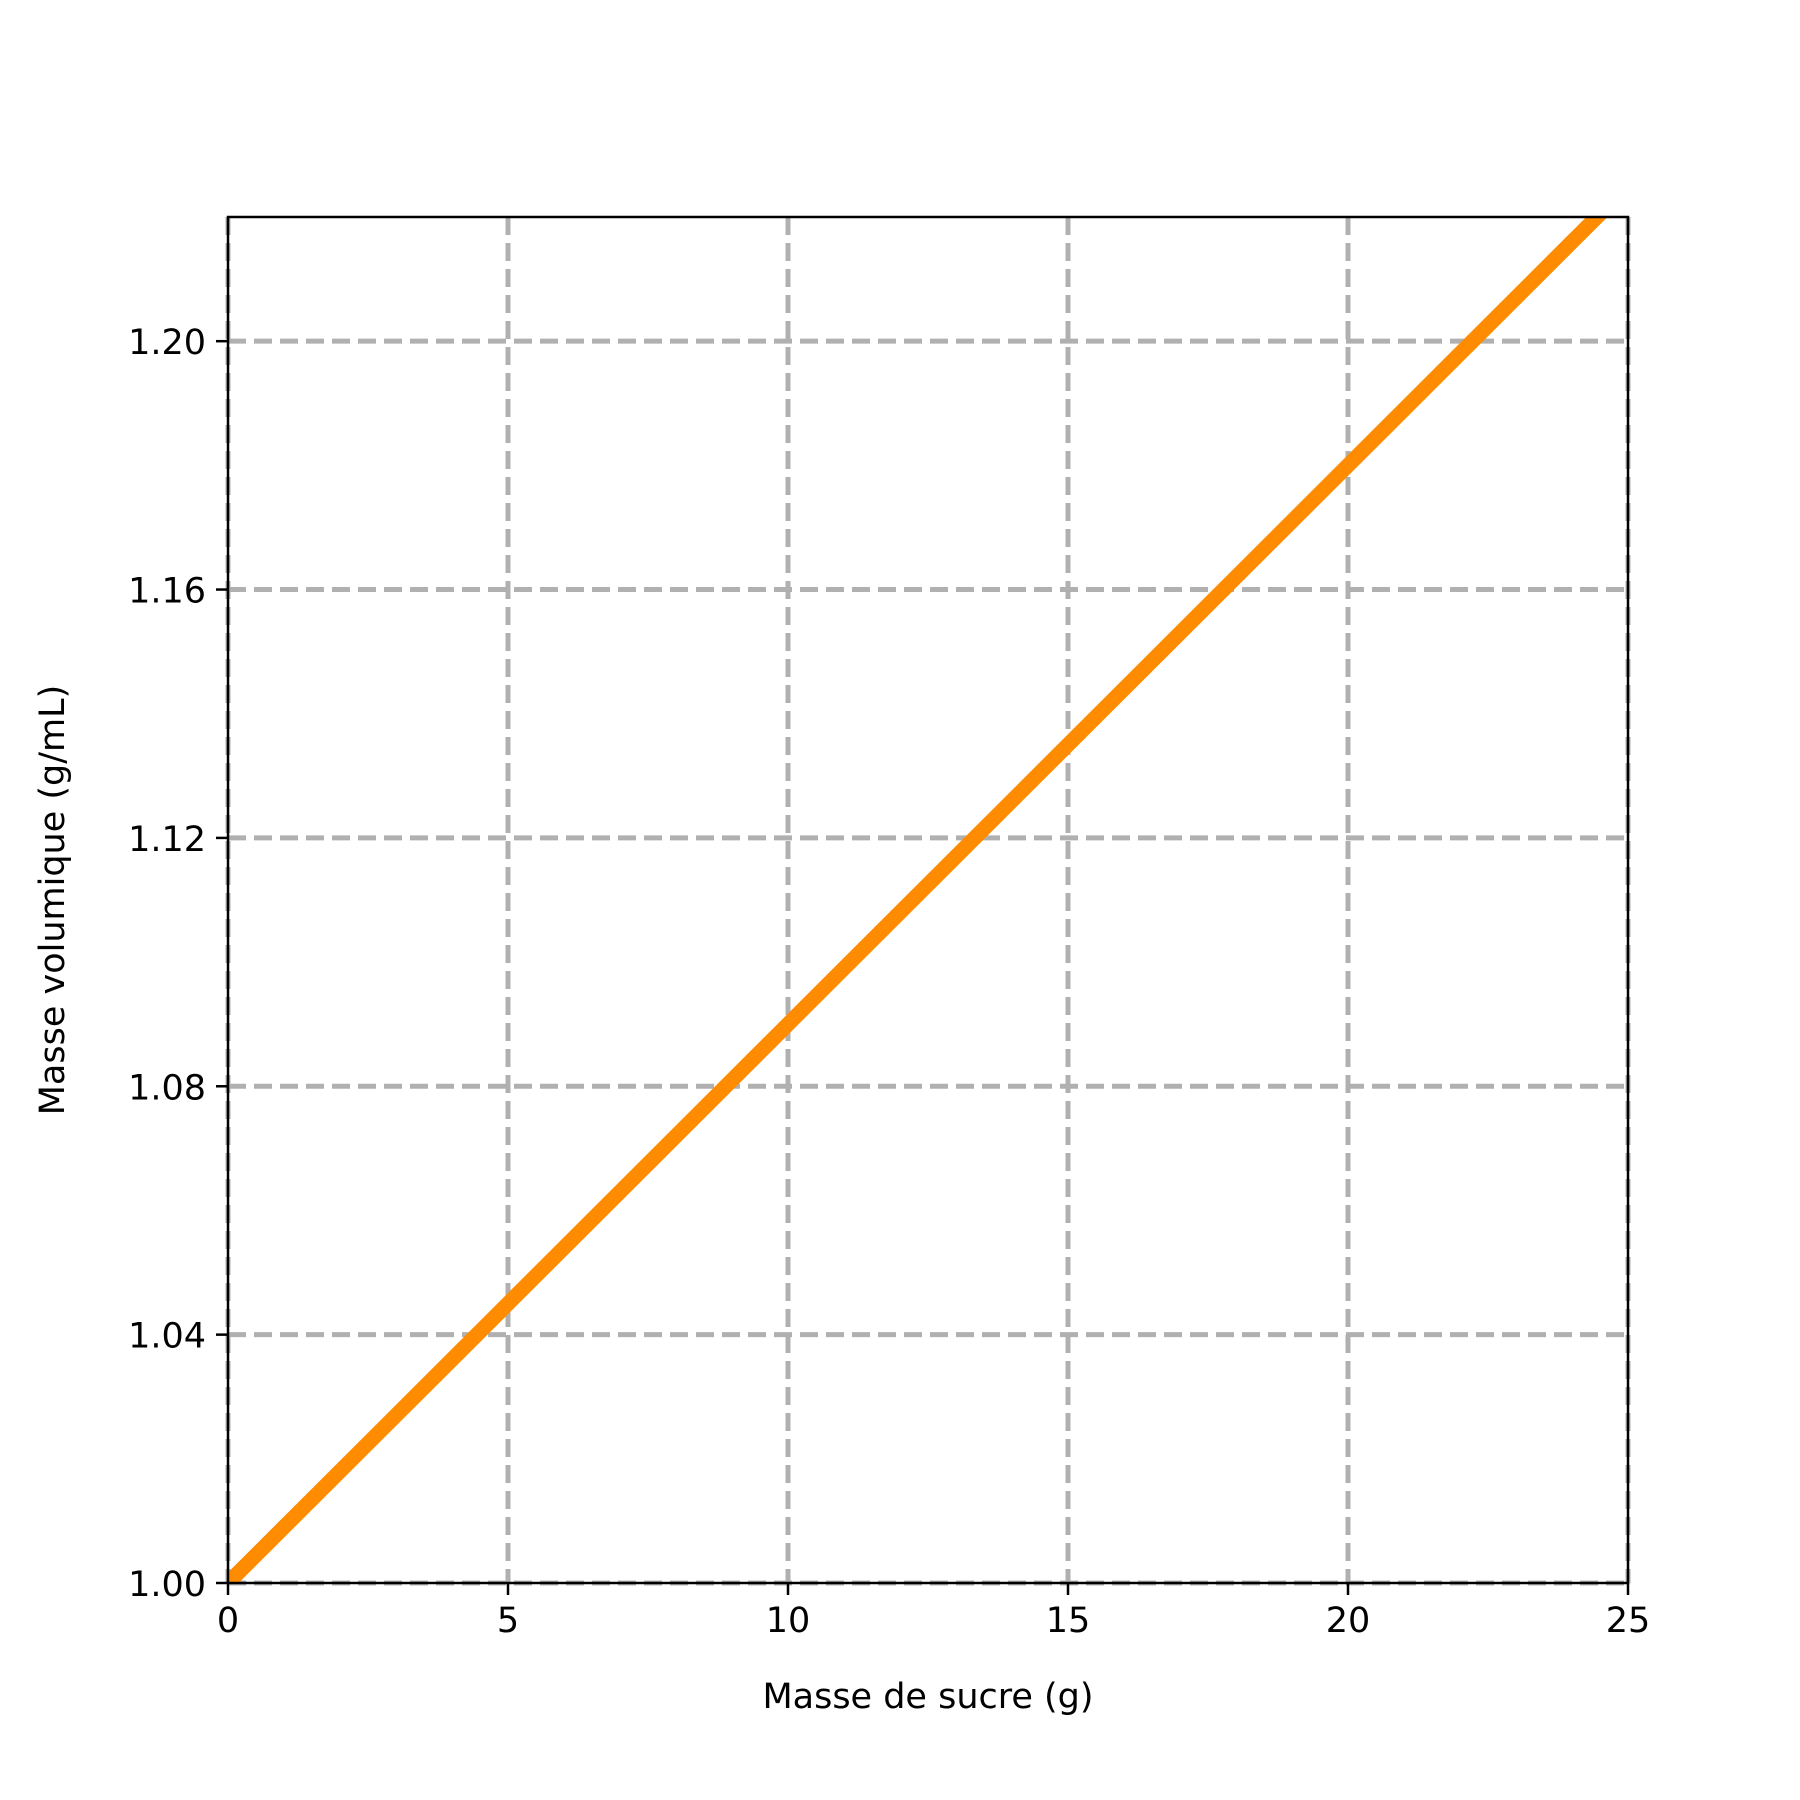 The height and width of the screenshot is (1800, 1800). I want to click on y-tick-label: 1.16, so click(167, 592).